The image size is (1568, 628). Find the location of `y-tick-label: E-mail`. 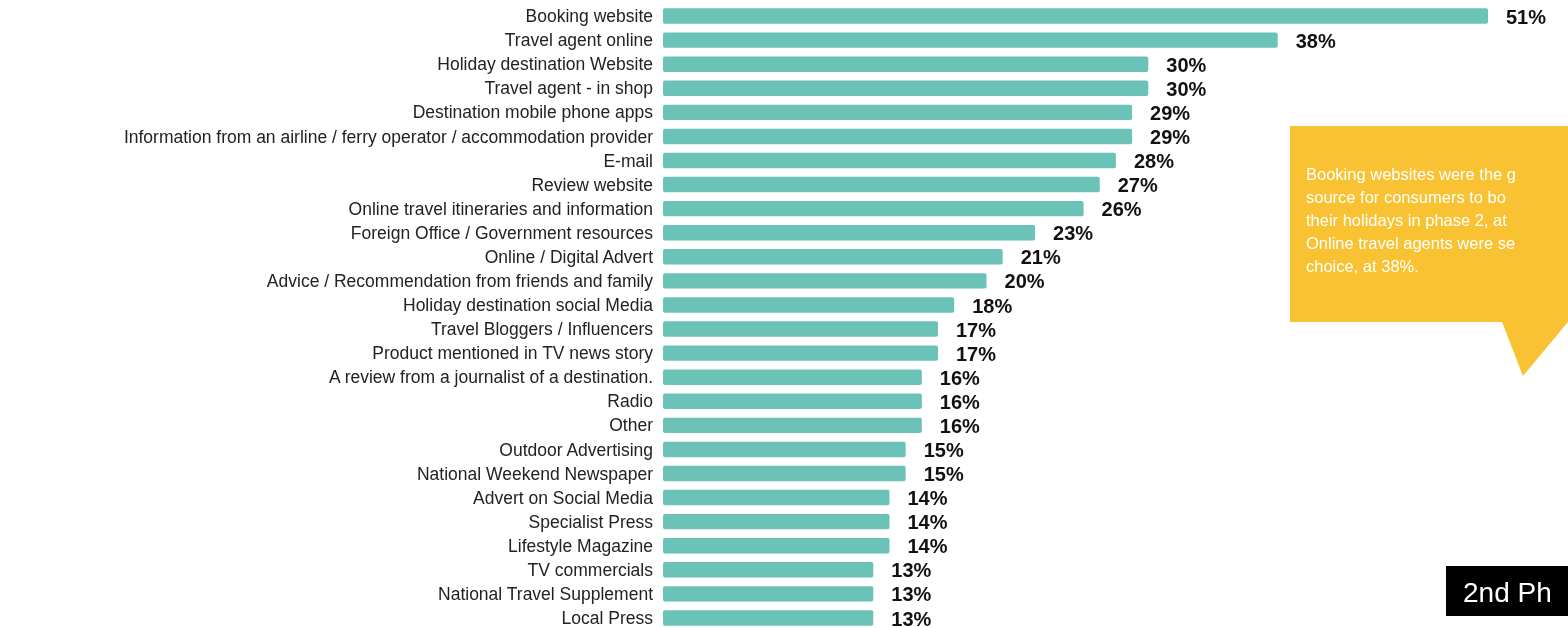

y-tick-label: E-mail is located at coordinates (628, 160).